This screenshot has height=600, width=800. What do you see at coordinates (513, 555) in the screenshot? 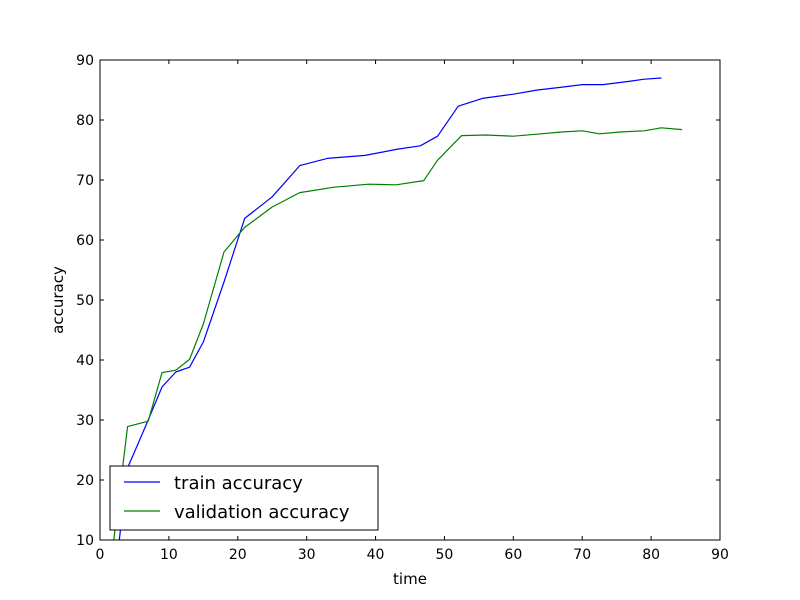
I see `x-tick-label: 60` at bounding box center [513, 555].